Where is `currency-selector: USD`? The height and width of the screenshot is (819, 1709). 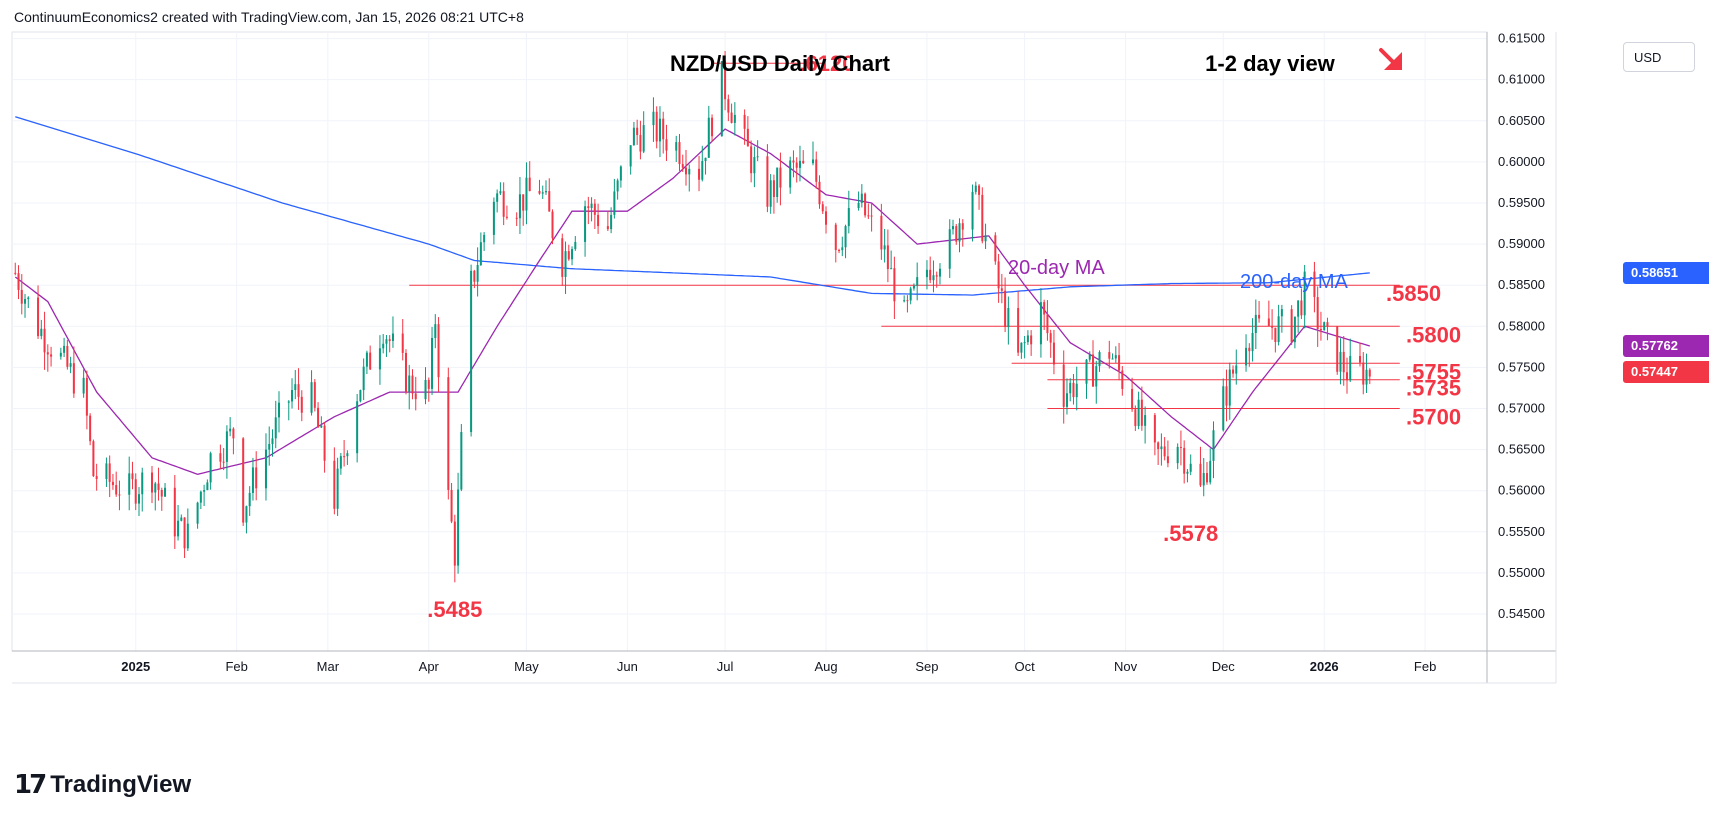
currency-selector: USD is located at coordinates (1659, 57).